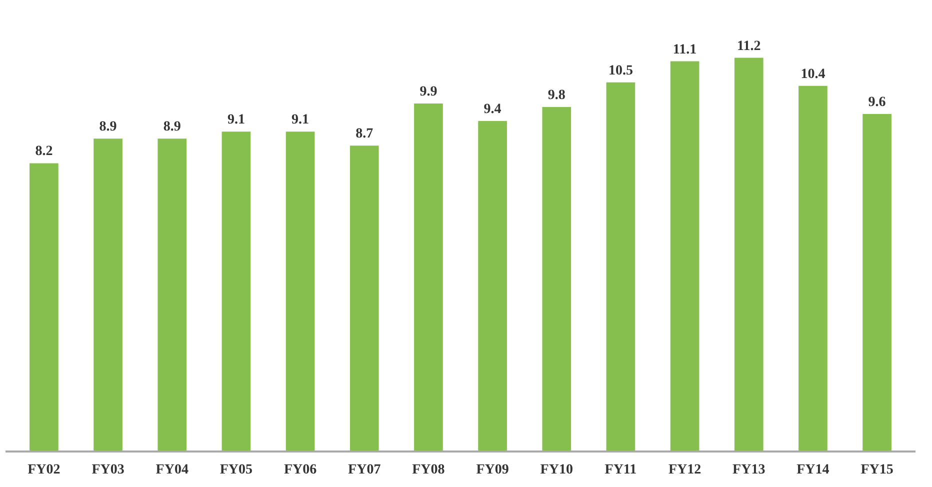  What do you see at coordinates (44, 152) in the screenshot?
I see `data-label: 8.2` at bounding box center [44, 152].